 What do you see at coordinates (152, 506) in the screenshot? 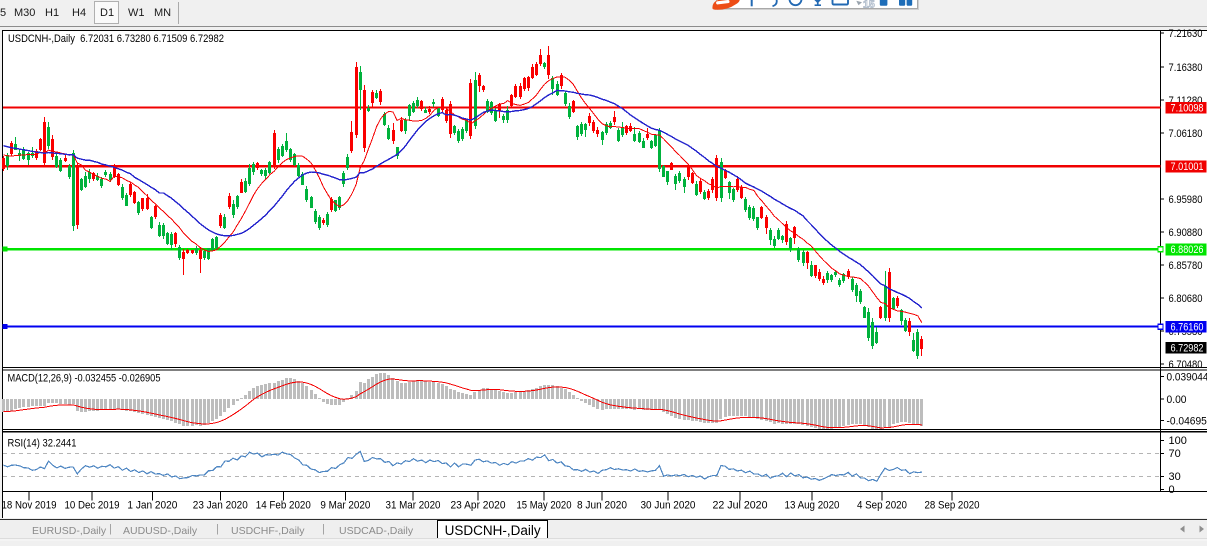
I see `svg-text: 1 Jan 2020` at bounding box center [152, 506].